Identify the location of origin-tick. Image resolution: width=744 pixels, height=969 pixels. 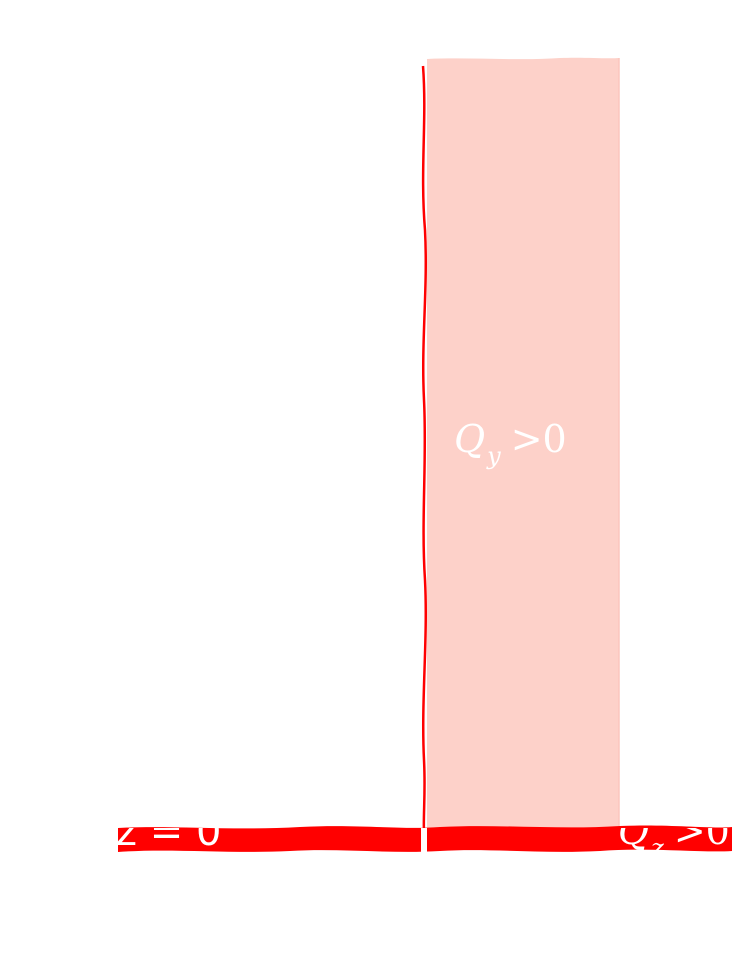
(424, 840).